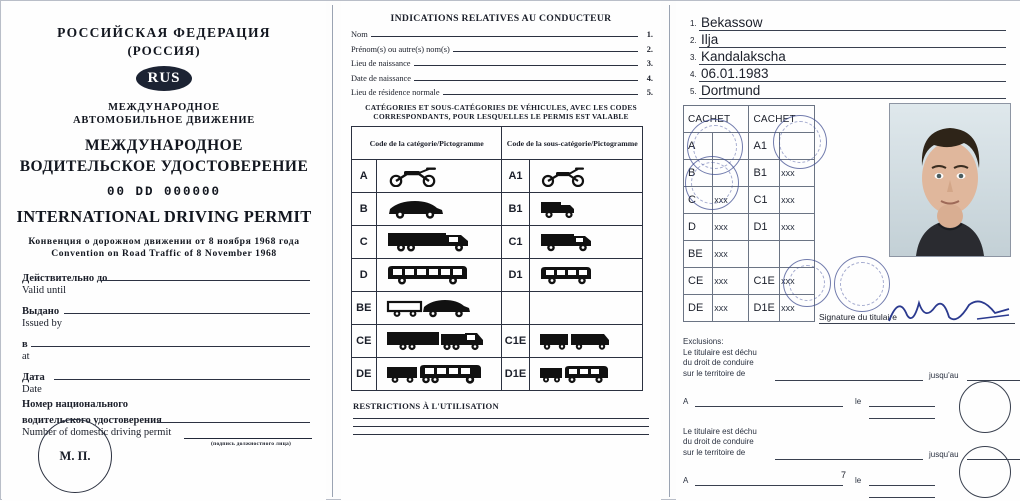  What do you see at coordinates (732, 22) in the screenshot?
I see `holder-value: Bekassow` at bounding box center [732, 22].